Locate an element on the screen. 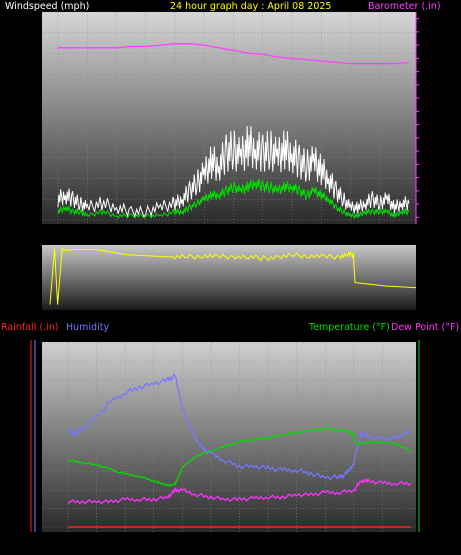 The width and height of the screenshot is (461, 555). direction-plot-area is located at coordinates (229, 277).